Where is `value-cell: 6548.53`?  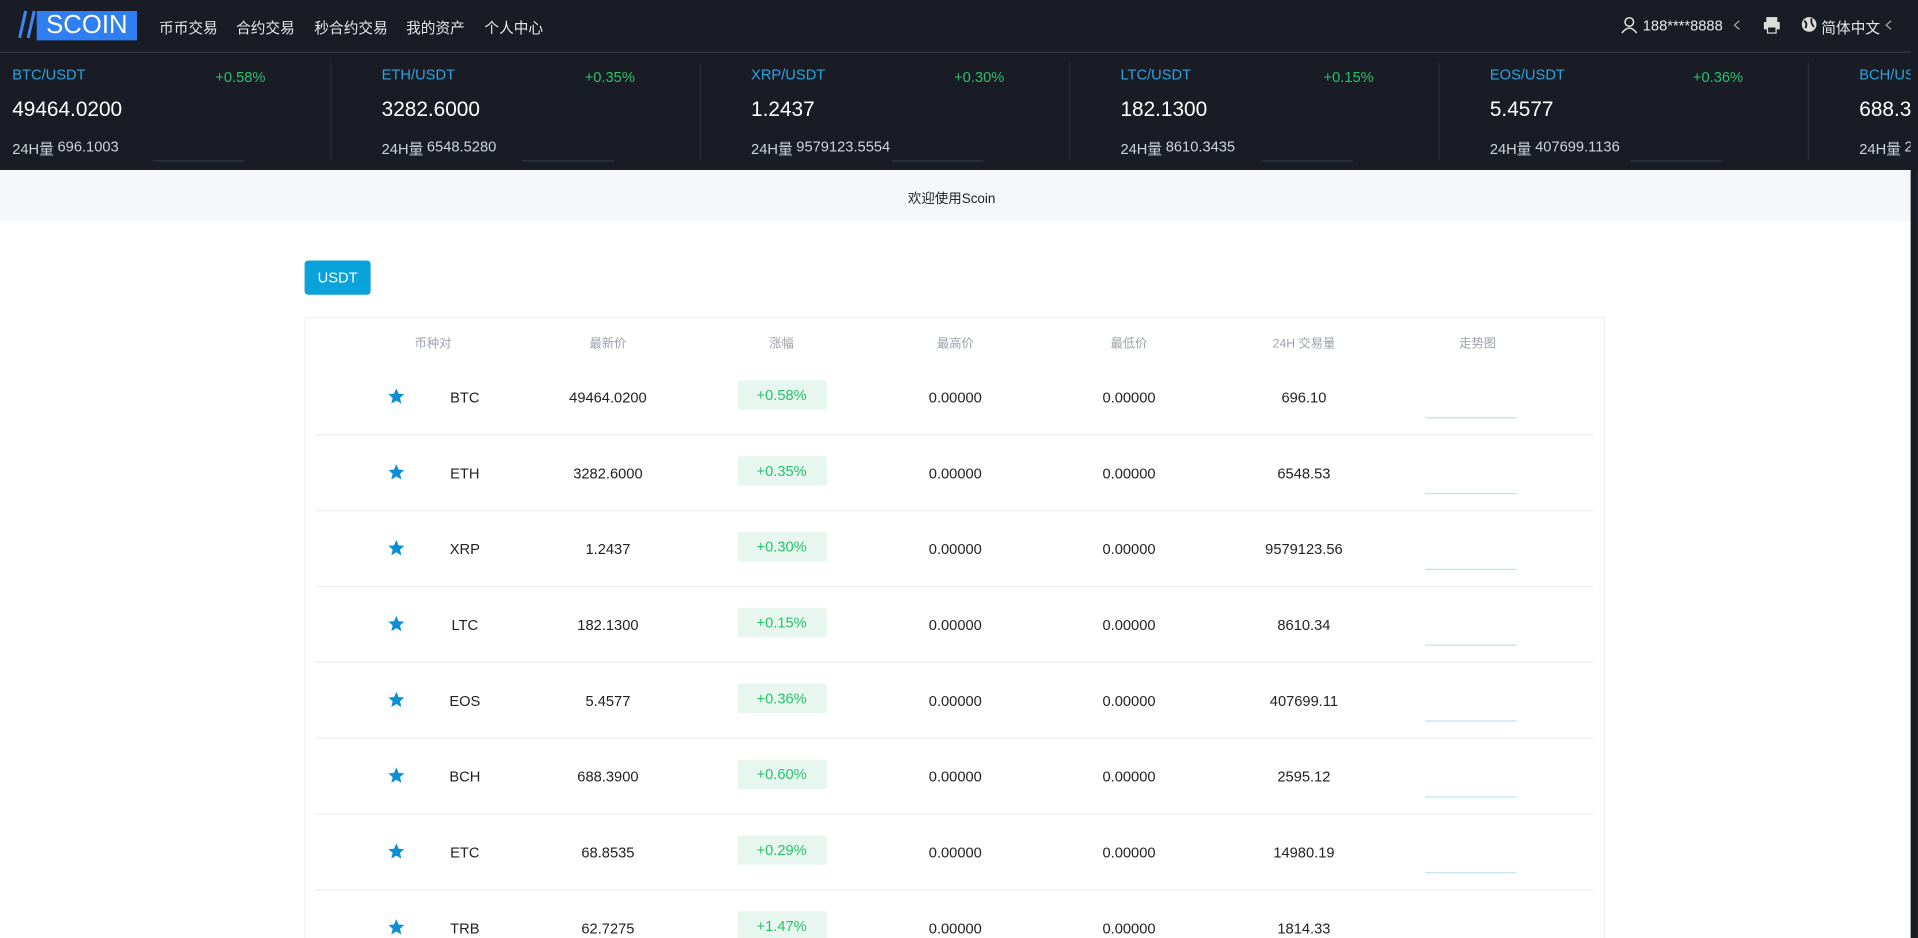 value-cell: 6548.53 is located at coordinates (1304, 473).